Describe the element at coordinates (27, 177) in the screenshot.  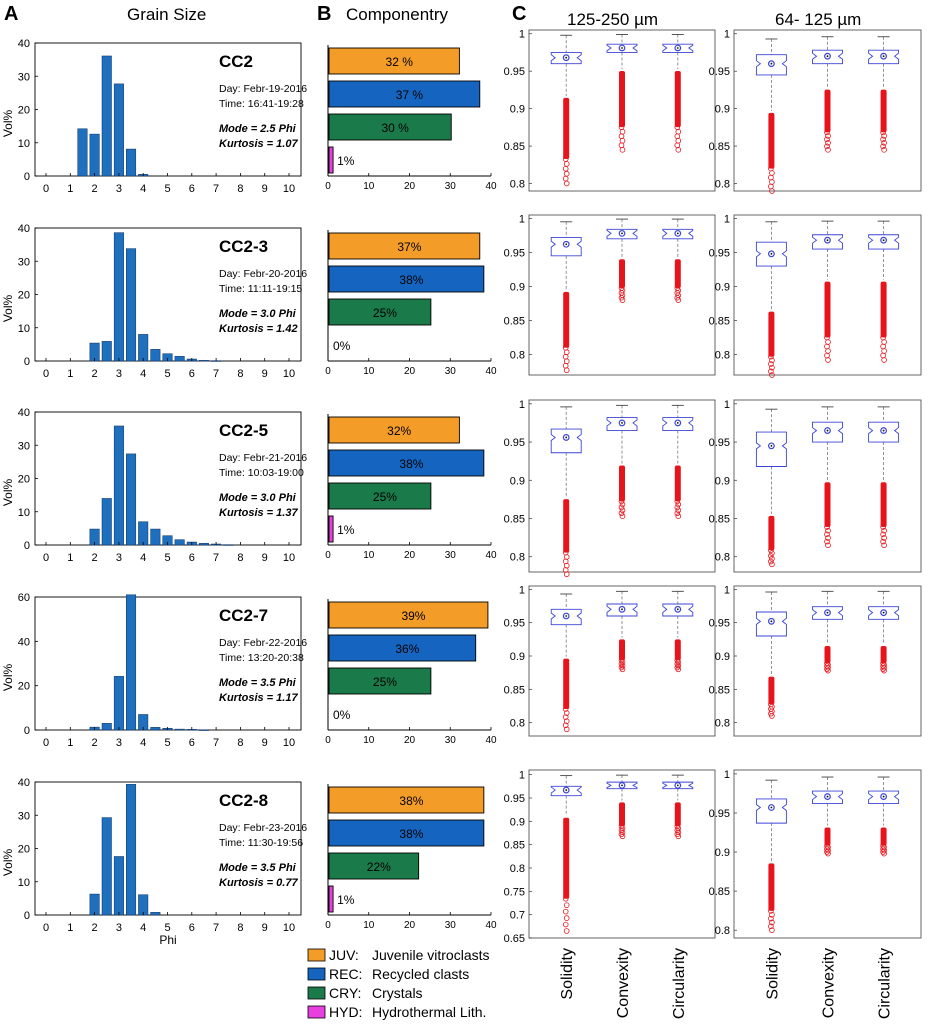
I see `grain-ytick-label: 0` at that location.